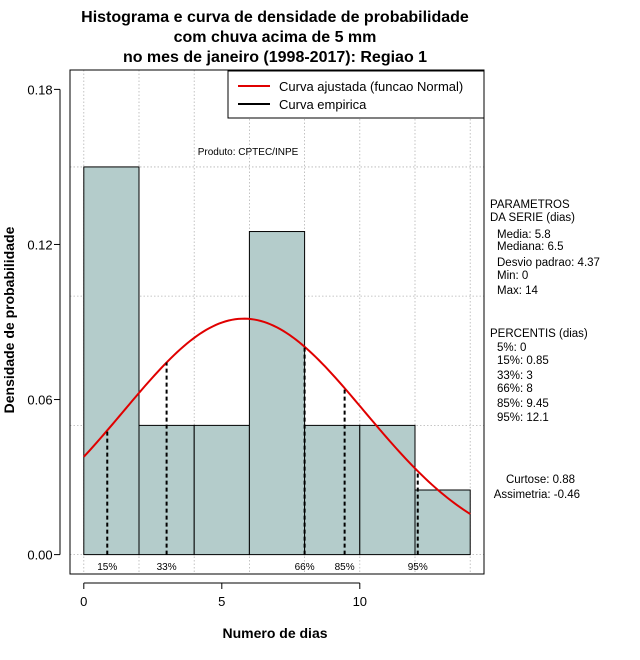 Image resolution: width=640 pixels, height=660 pixels. Describe the element at coordinates (39, 555) in the screenshot. I see `y-tick-label: 0.00` at that location.